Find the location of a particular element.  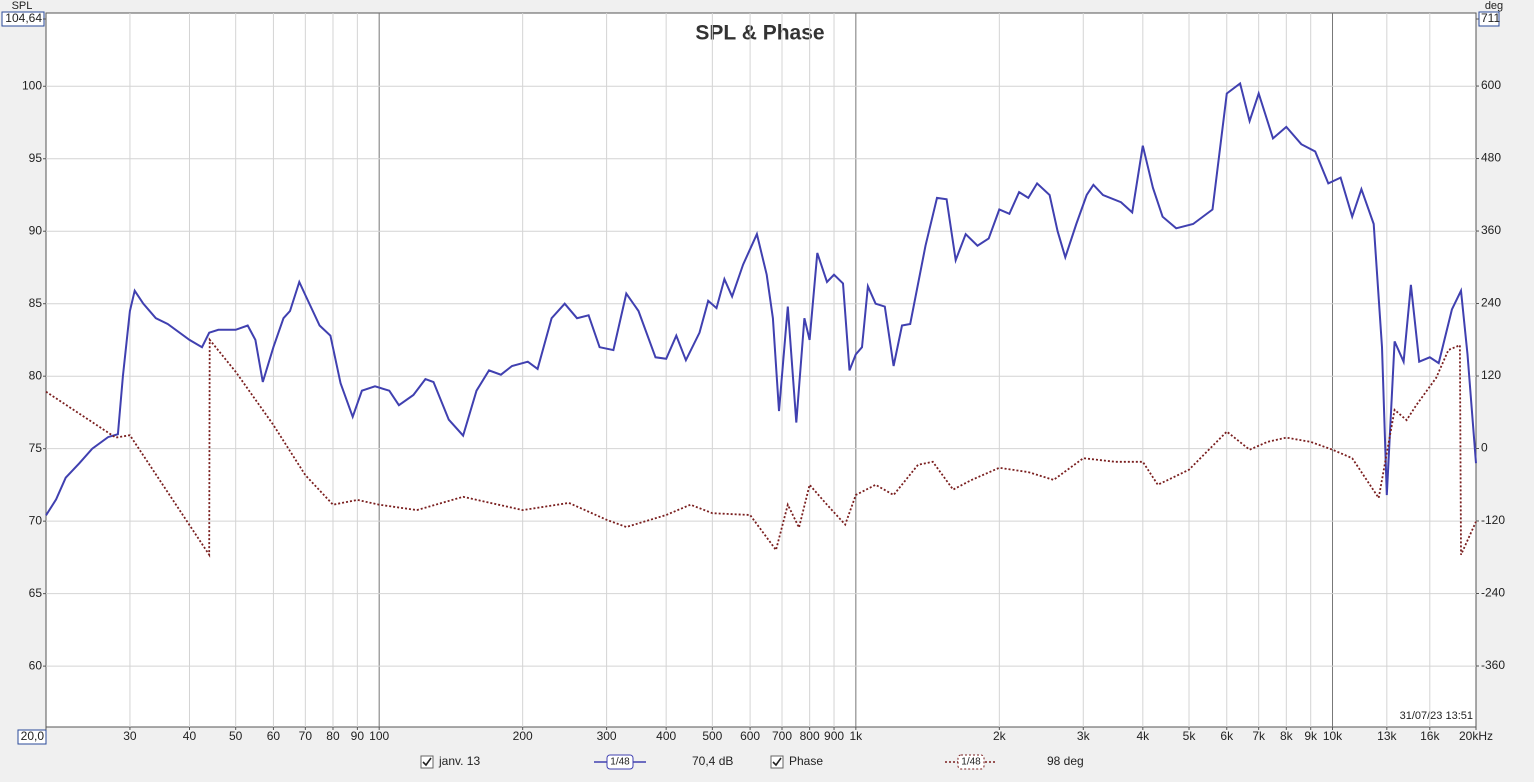

y2-tick-label: 600 is located at coordinates (1491, 85).